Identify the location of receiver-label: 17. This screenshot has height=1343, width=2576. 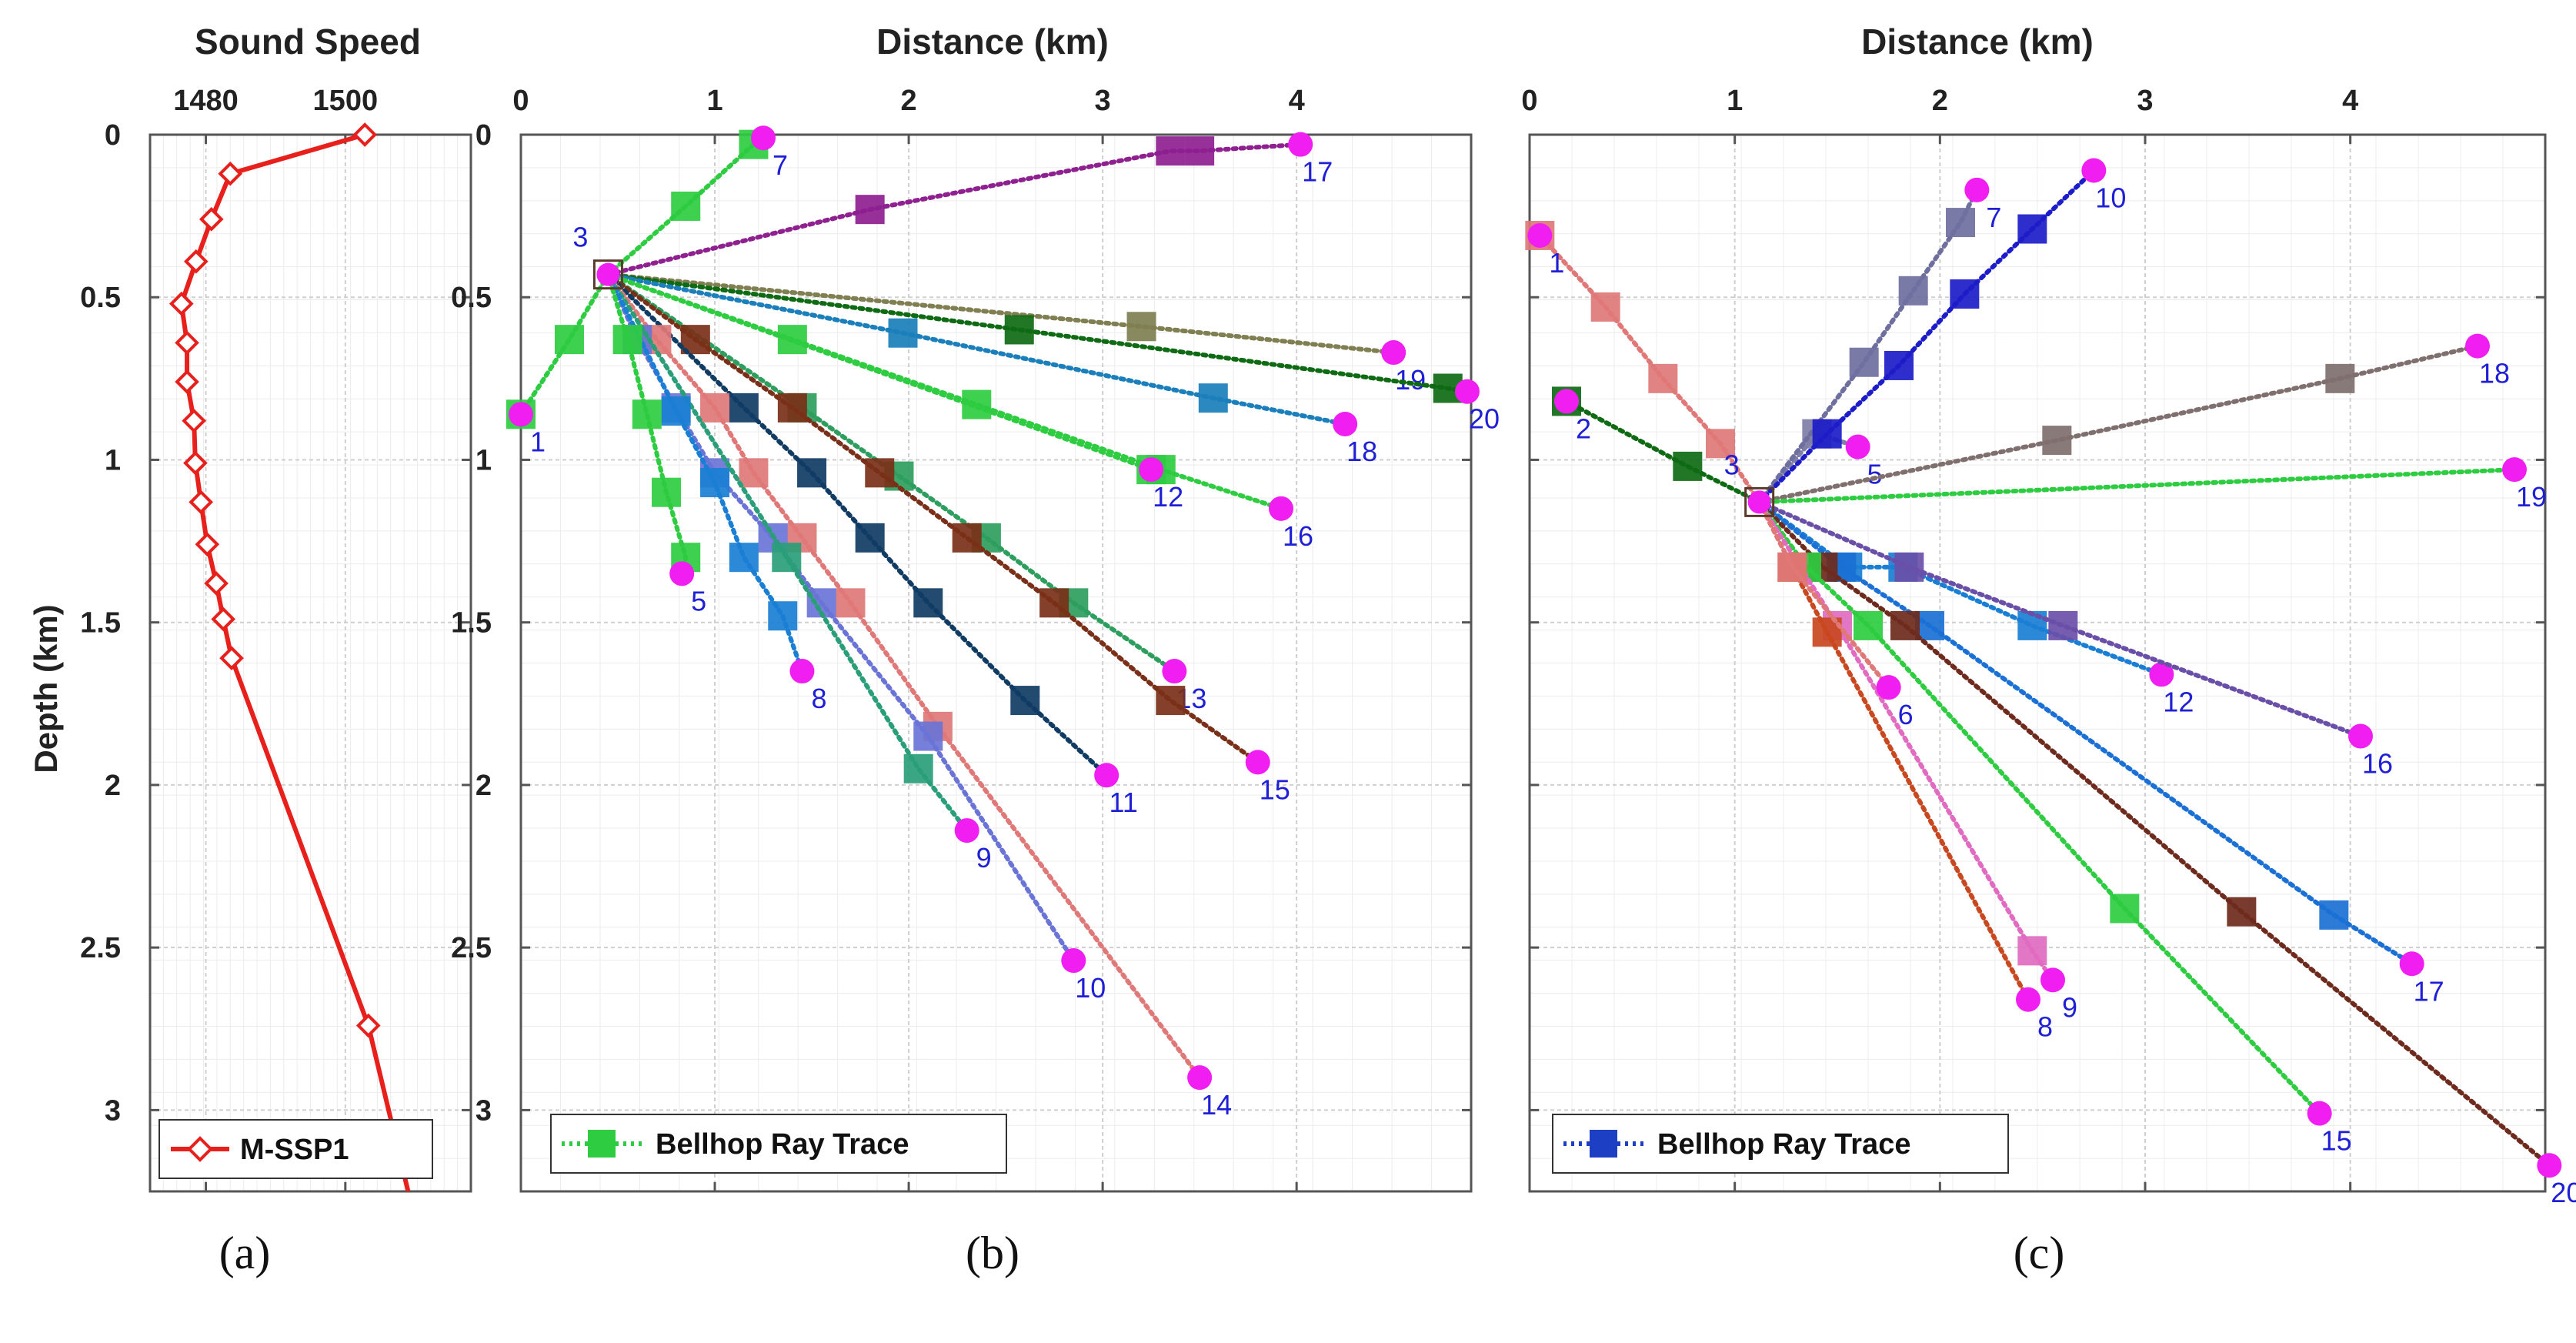
(2429, 991).